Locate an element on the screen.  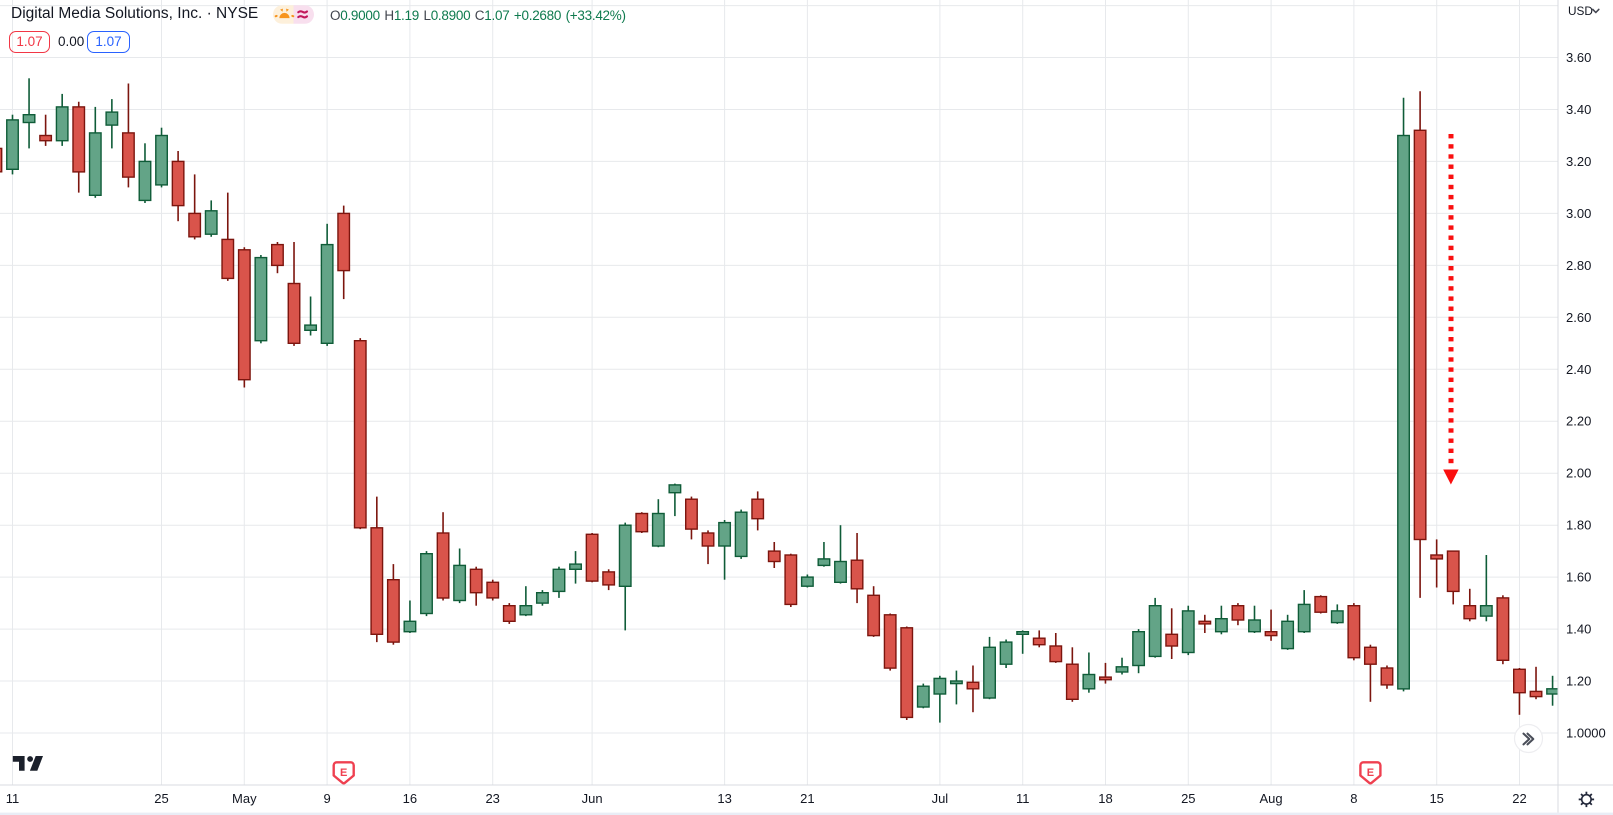
svg-text: 3.20 is located at coordinates (1578, 161).